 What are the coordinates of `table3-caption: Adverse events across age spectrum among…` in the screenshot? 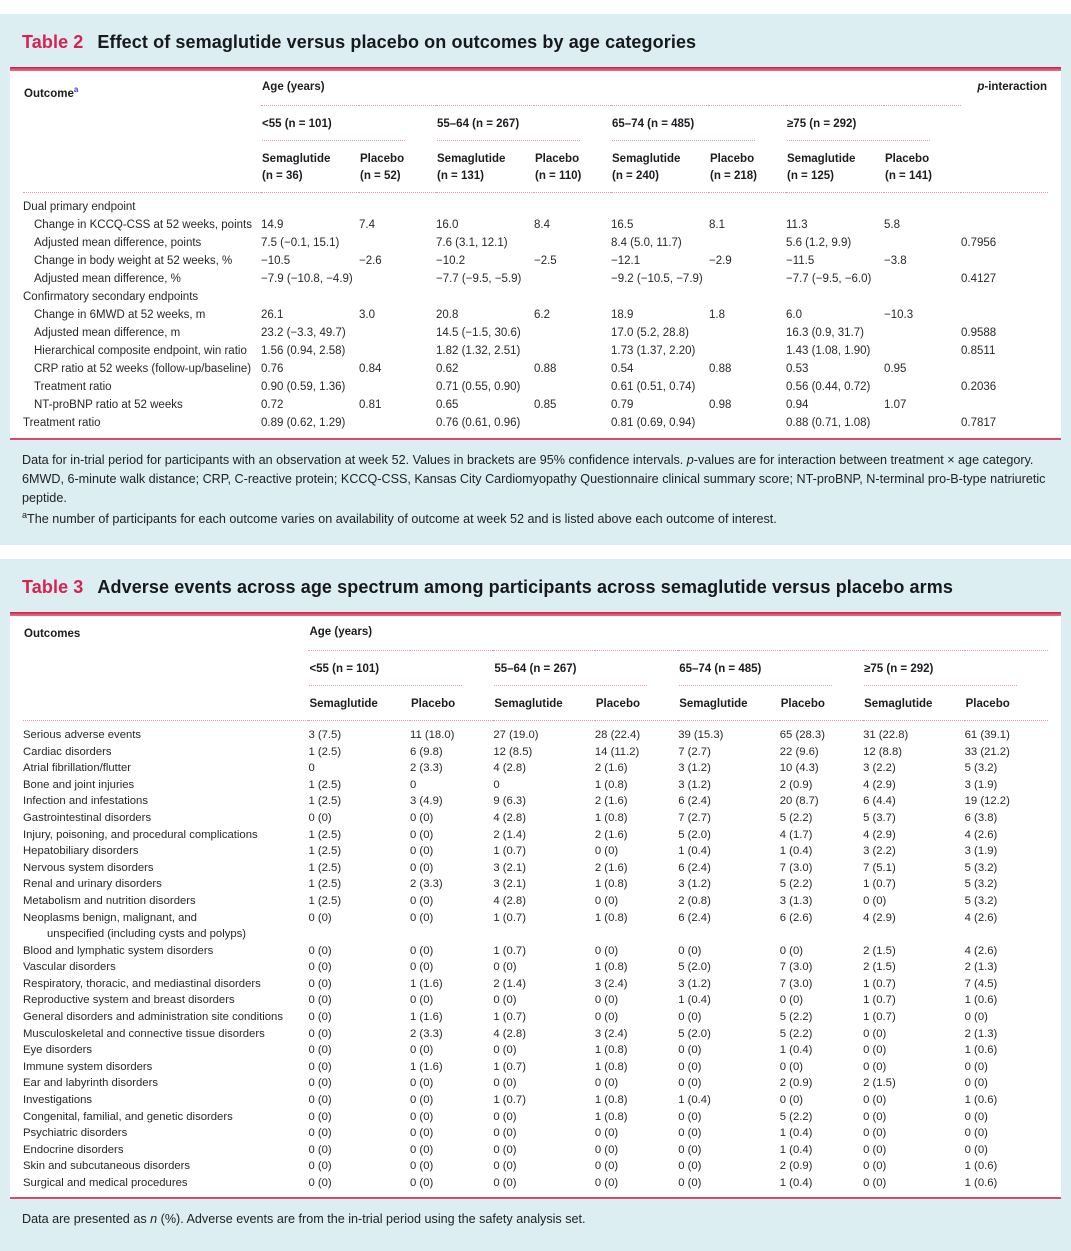 It's located at (525, 586).